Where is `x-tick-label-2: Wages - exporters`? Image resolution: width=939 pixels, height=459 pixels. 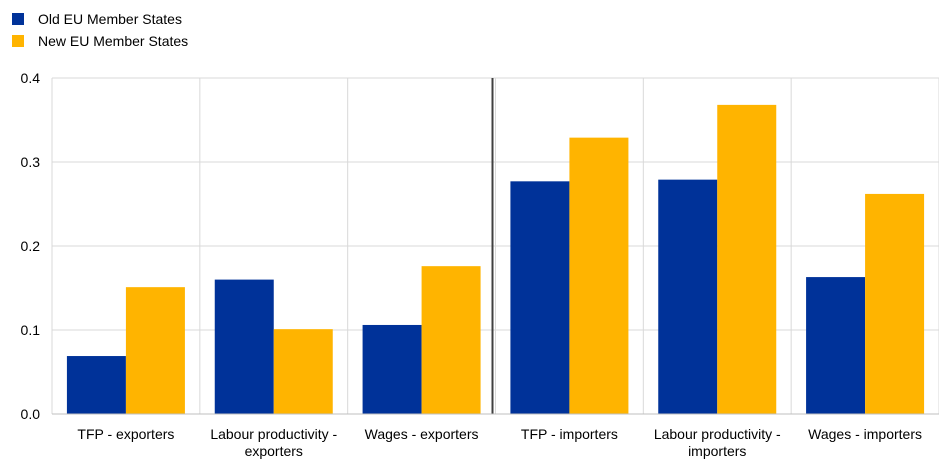 x-tick-label-2: Wages - exporters is located at coordinates (422, 434).